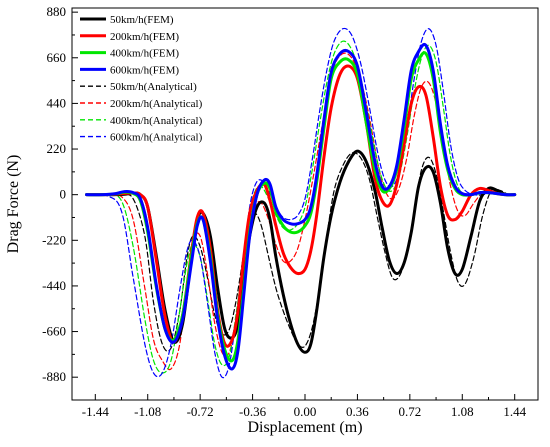 This screenshot has width=550, height=447. Describe the element at coordinates (514, 411) in the screenshot. I see `x-tick-label: 1.44` at that location.